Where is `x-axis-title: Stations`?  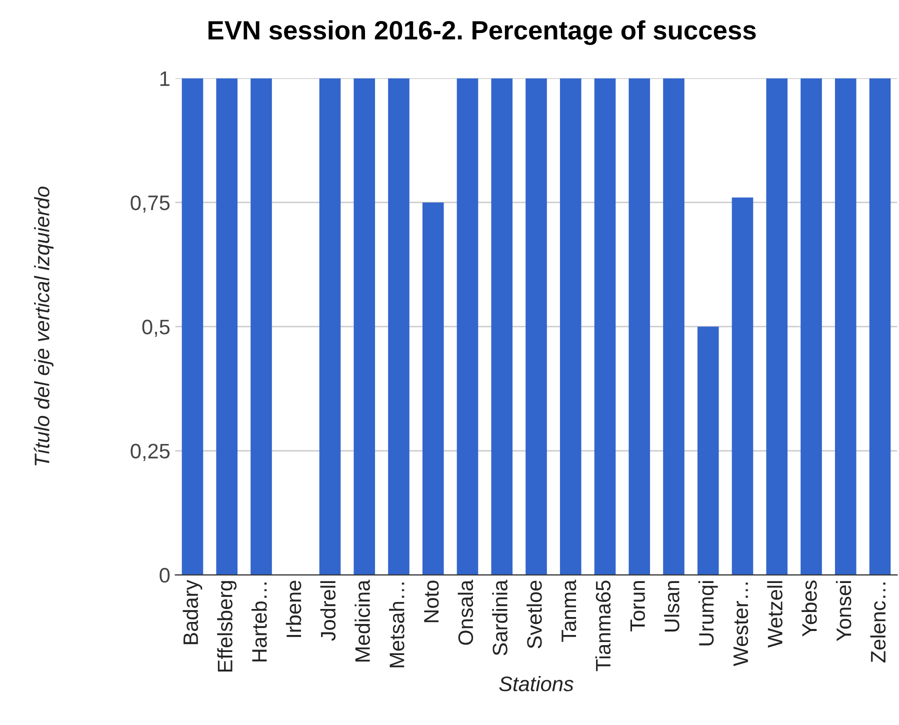 x-axis-title: Stations is located at coordinates (536, 684).